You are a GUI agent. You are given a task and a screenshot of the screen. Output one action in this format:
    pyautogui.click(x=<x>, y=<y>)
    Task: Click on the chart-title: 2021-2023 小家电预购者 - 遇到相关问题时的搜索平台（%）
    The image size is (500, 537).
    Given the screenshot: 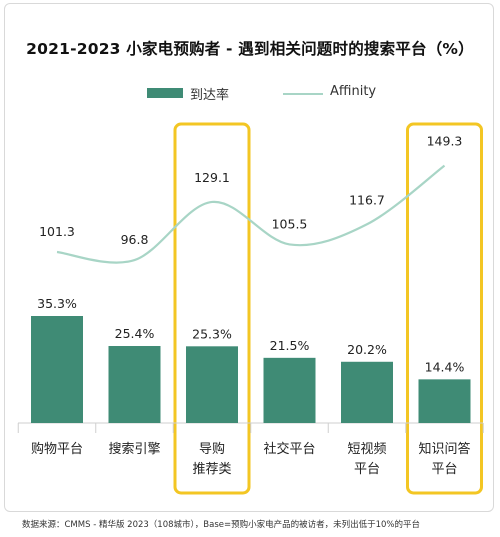 What is the action you would take?
    pyautogui.click(x=250, y=49)
    